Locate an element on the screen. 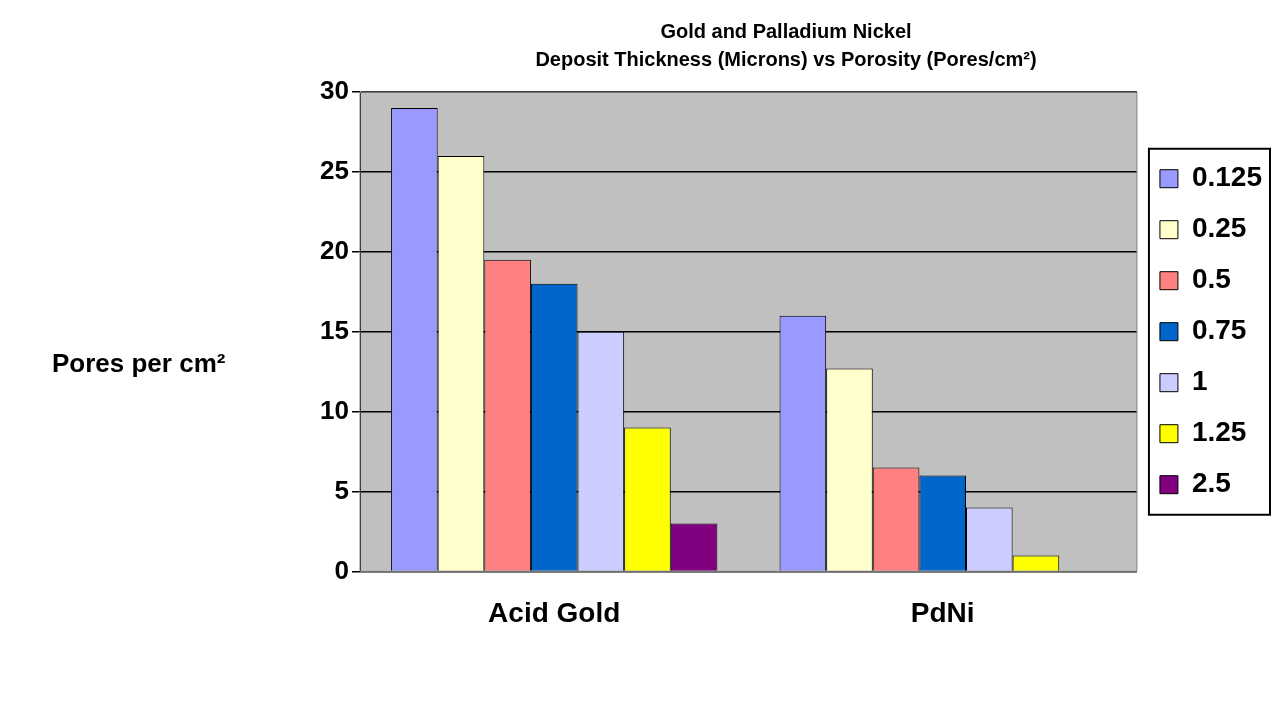 The image size is (1288, 709). y-axis-title: Pores per cm² is located at coordinates (139, 363).